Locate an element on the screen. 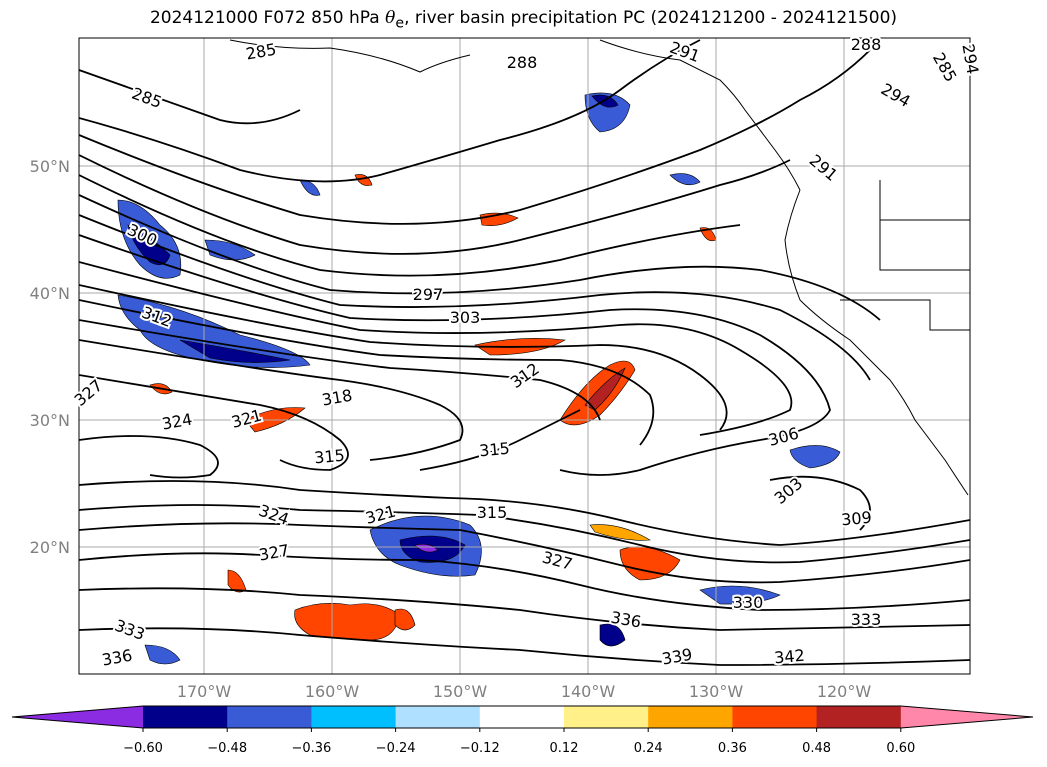 The height and width of the screenshot is (767, 1047). colorbar-tick-label: −0.60 is located at coordinates (143, 748).